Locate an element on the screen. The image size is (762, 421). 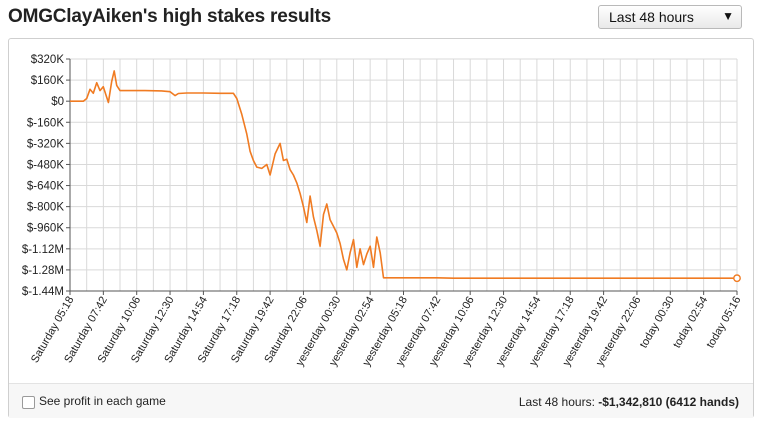
page-title: OMGClayAiken's high stakes results is located at coordinates (169, 16).